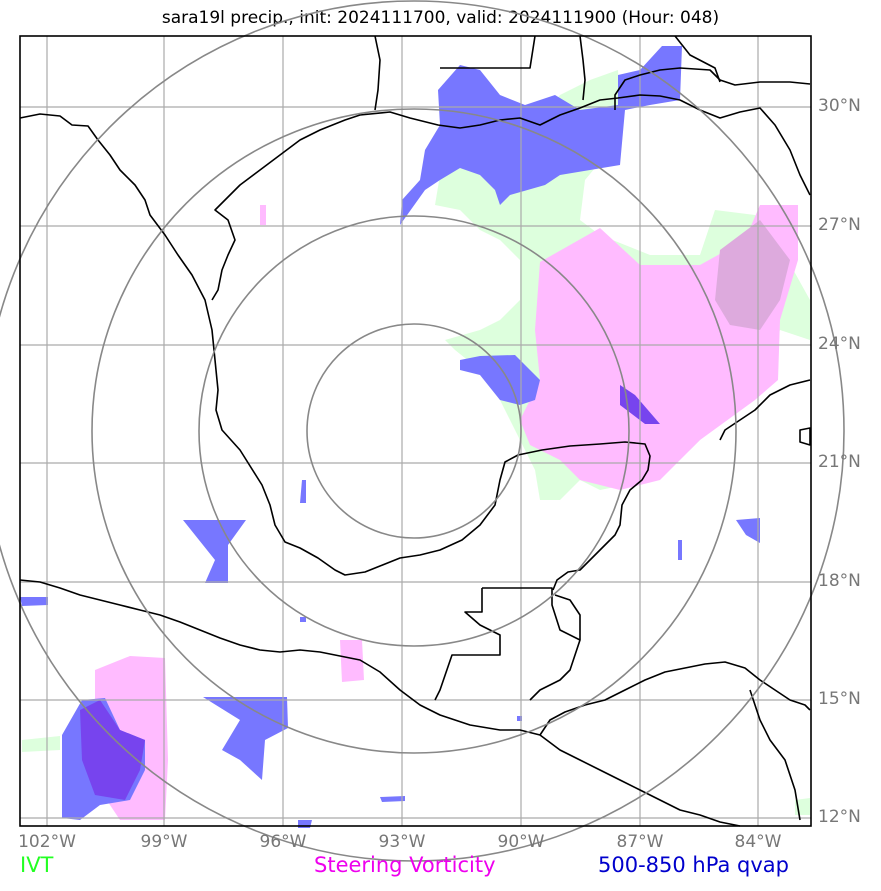  What do you see at coordinates (402, 842) in the screenshot?
I see `longitude-label-93w: 93°W` at bounding box center [402, 842].